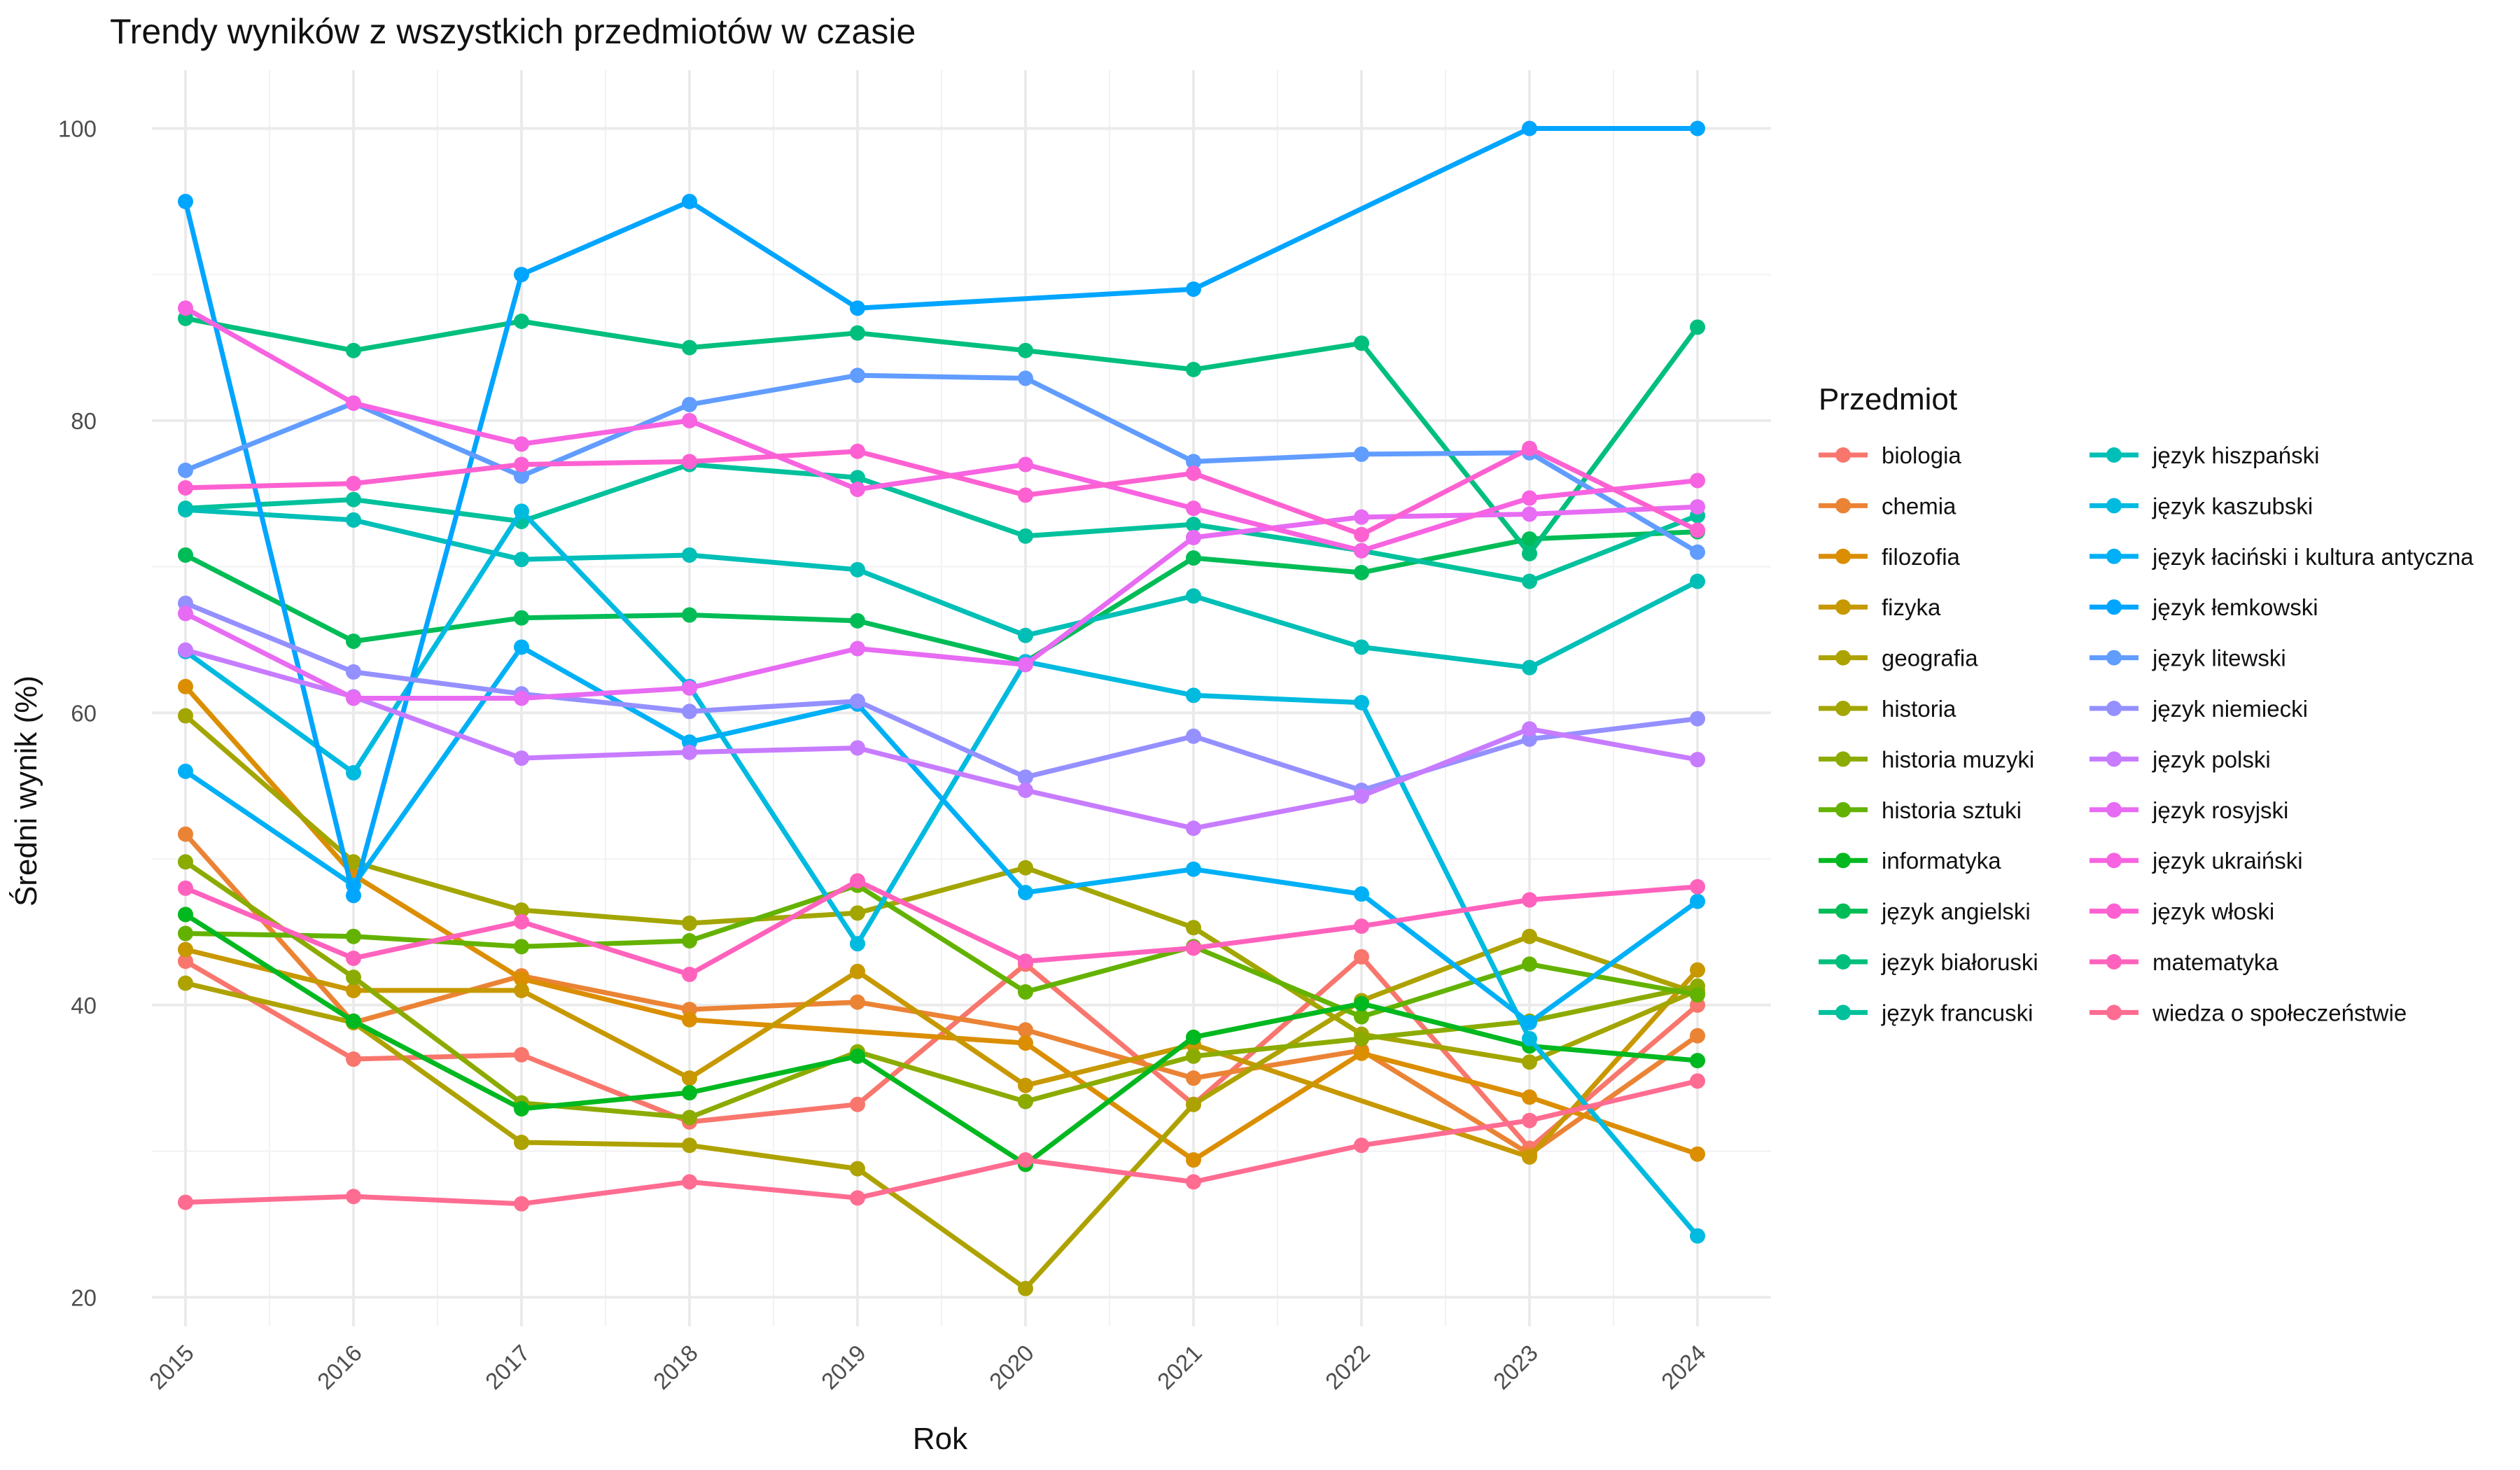  I want to click on x-tick-label: 2016, so click(339, 1367).